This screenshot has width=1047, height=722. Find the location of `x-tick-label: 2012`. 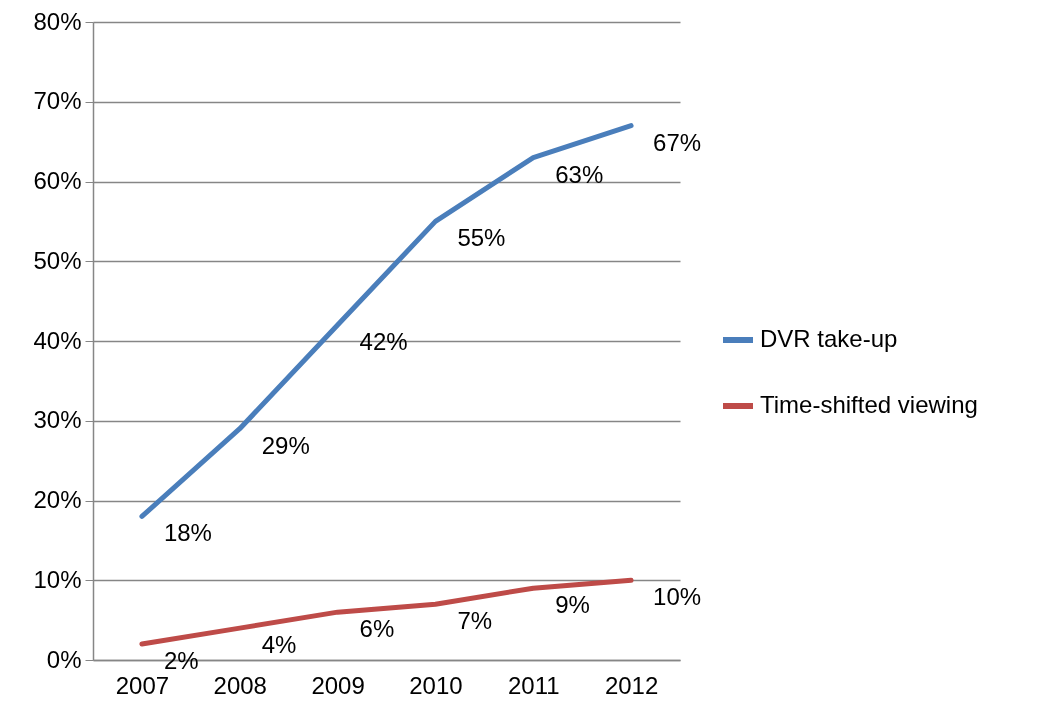

x-tick-label: 2012 is located at coordinates (631, 685).